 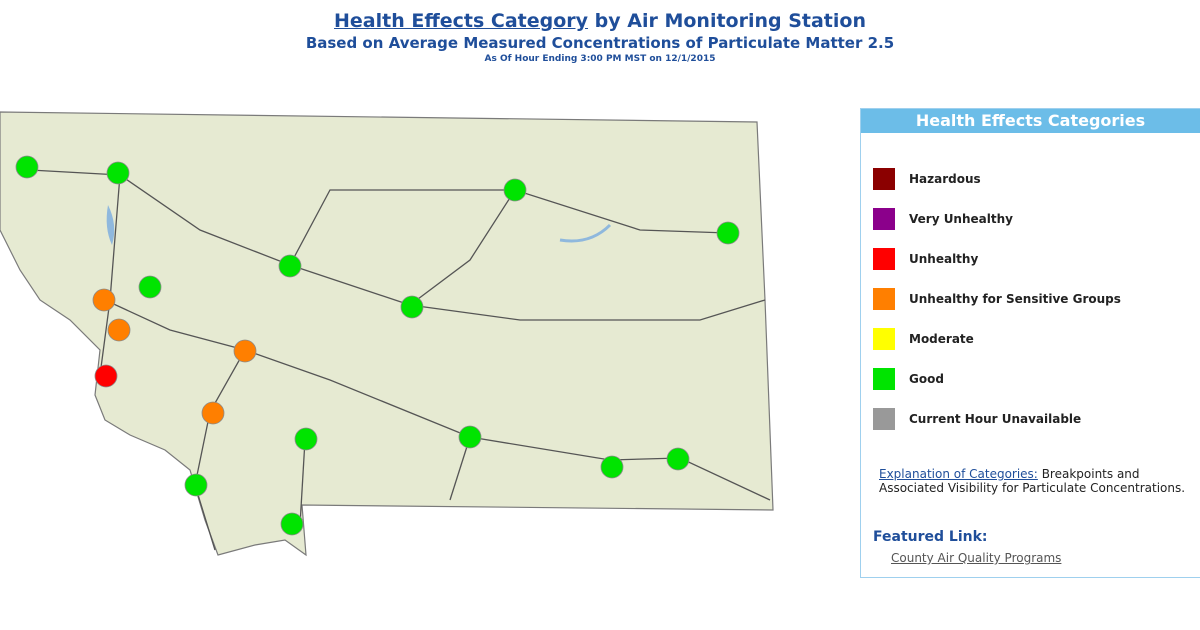 I want to click on legend-label: Unhealthy for Sensitive Groups, so click(x=1015, y=299).